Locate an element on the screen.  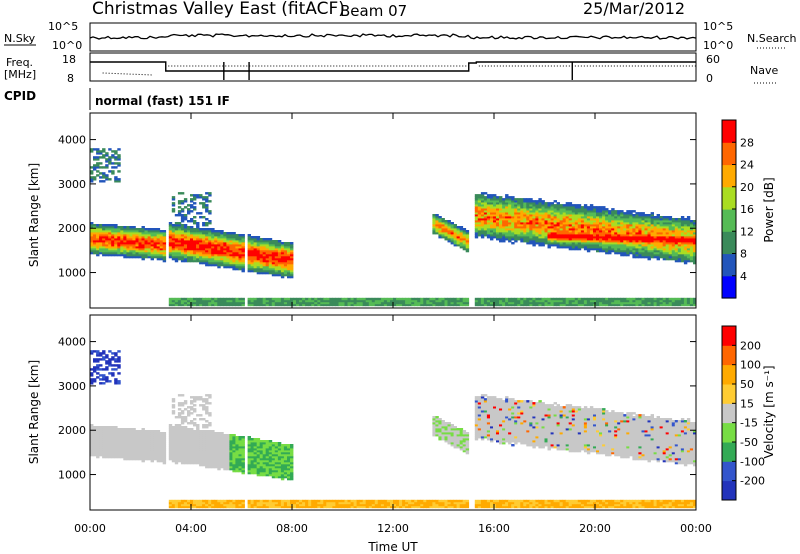
nsearch-tick-bottom: 10^0 is located at coordinates (718, 45).